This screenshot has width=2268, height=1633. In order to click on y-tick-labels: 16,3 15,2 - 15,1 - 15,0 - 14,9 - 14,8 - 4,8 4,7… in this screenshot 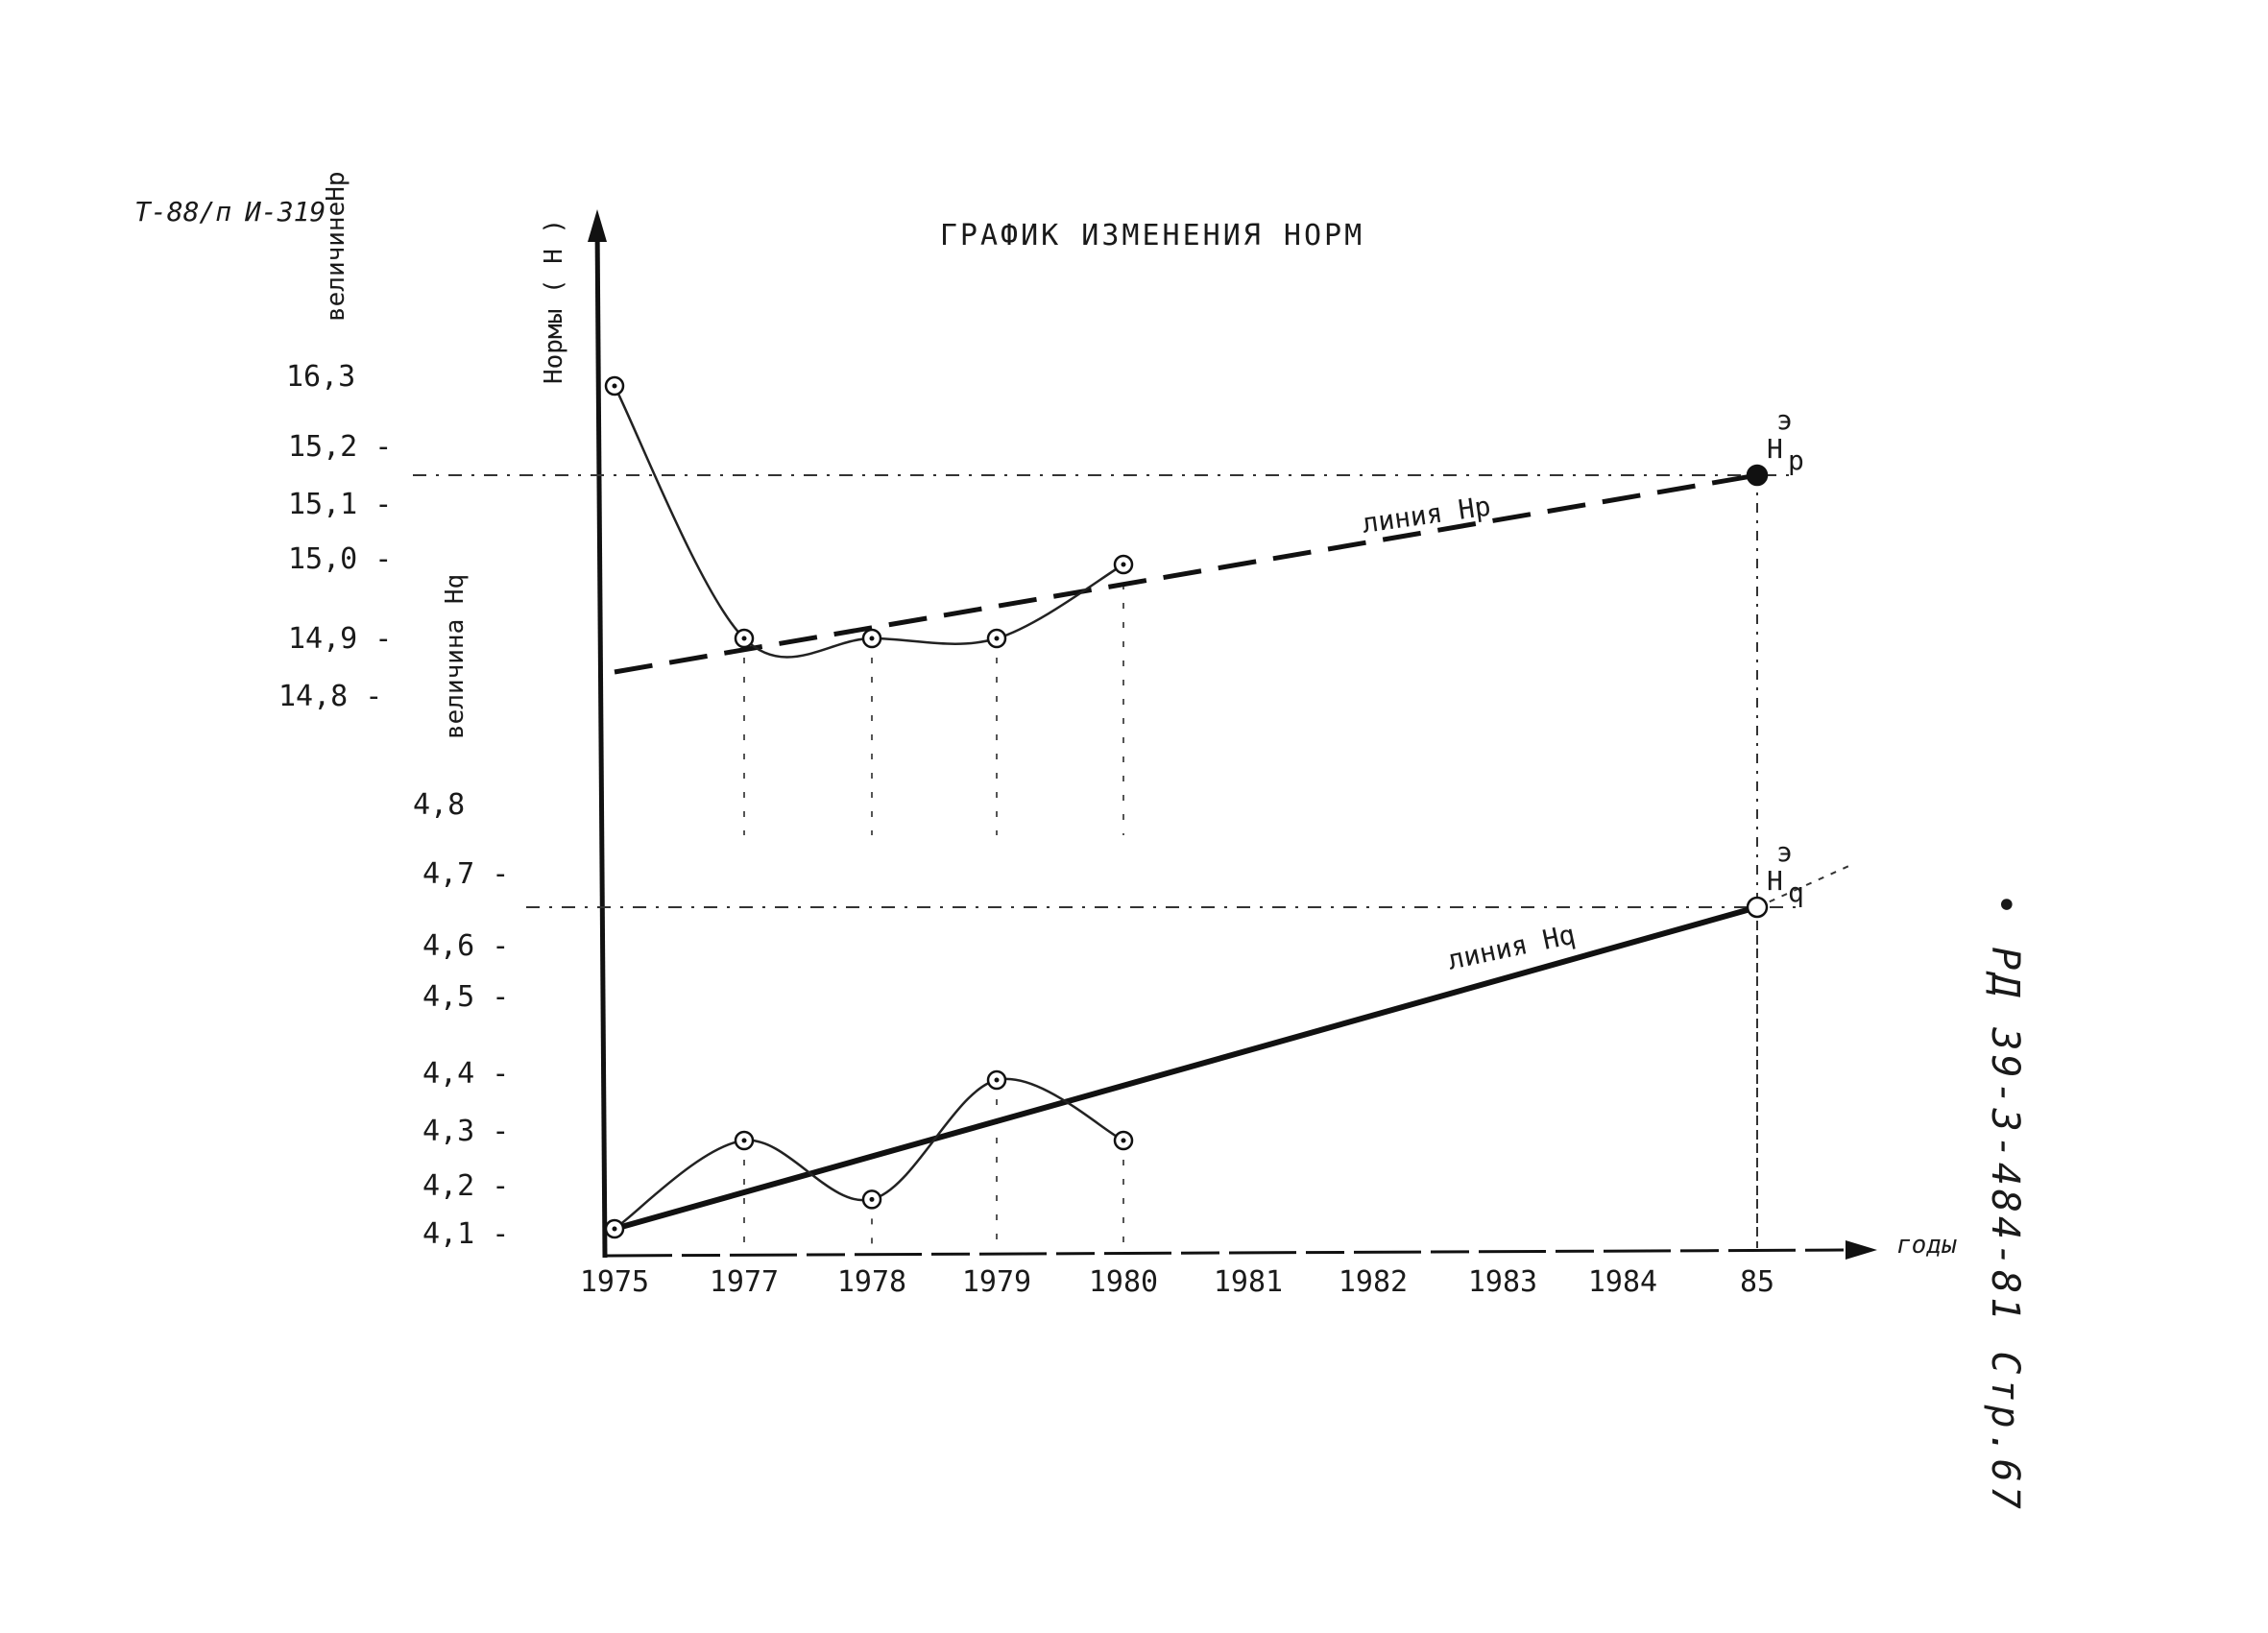, I will do `click(394, 806)`.